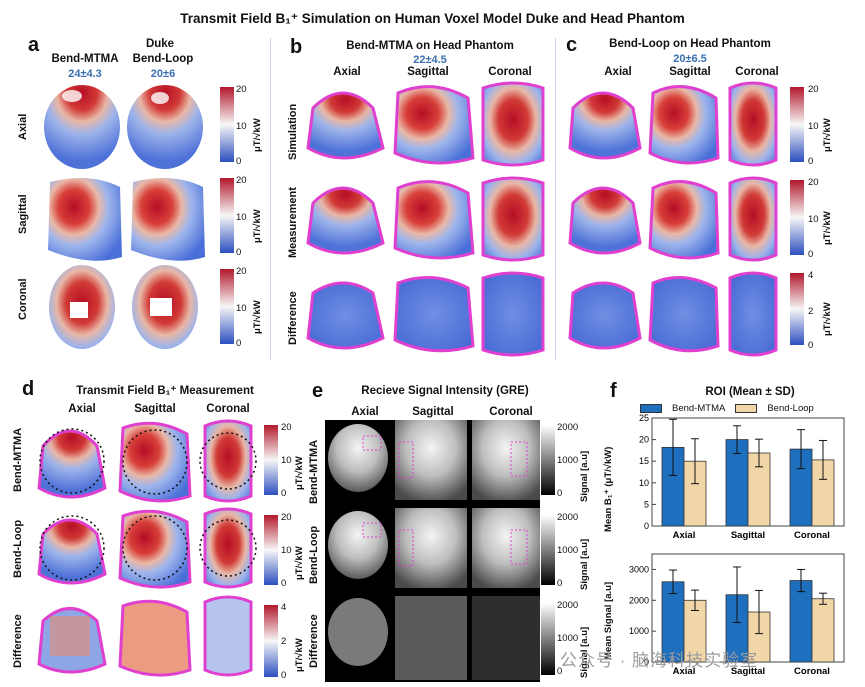 This screenshot has width=865, height=687. What do you see at coordinates (228, 461) in the screenshot?
I see `d-mtma-coronal` at bounding box center [228, 461].